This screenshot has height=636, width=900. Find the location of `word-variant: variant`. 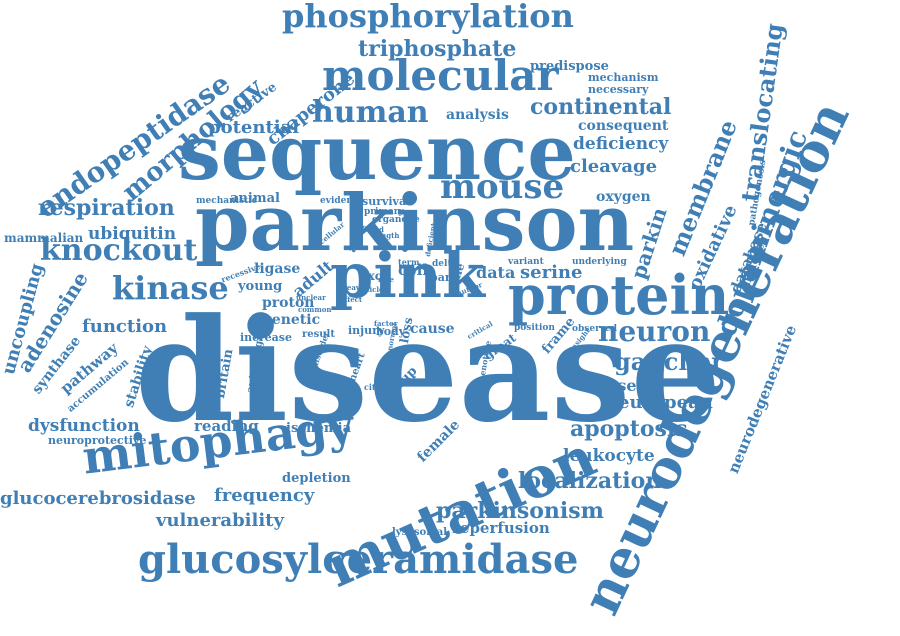

word-variant: variant is located at coordinates (526, 262).